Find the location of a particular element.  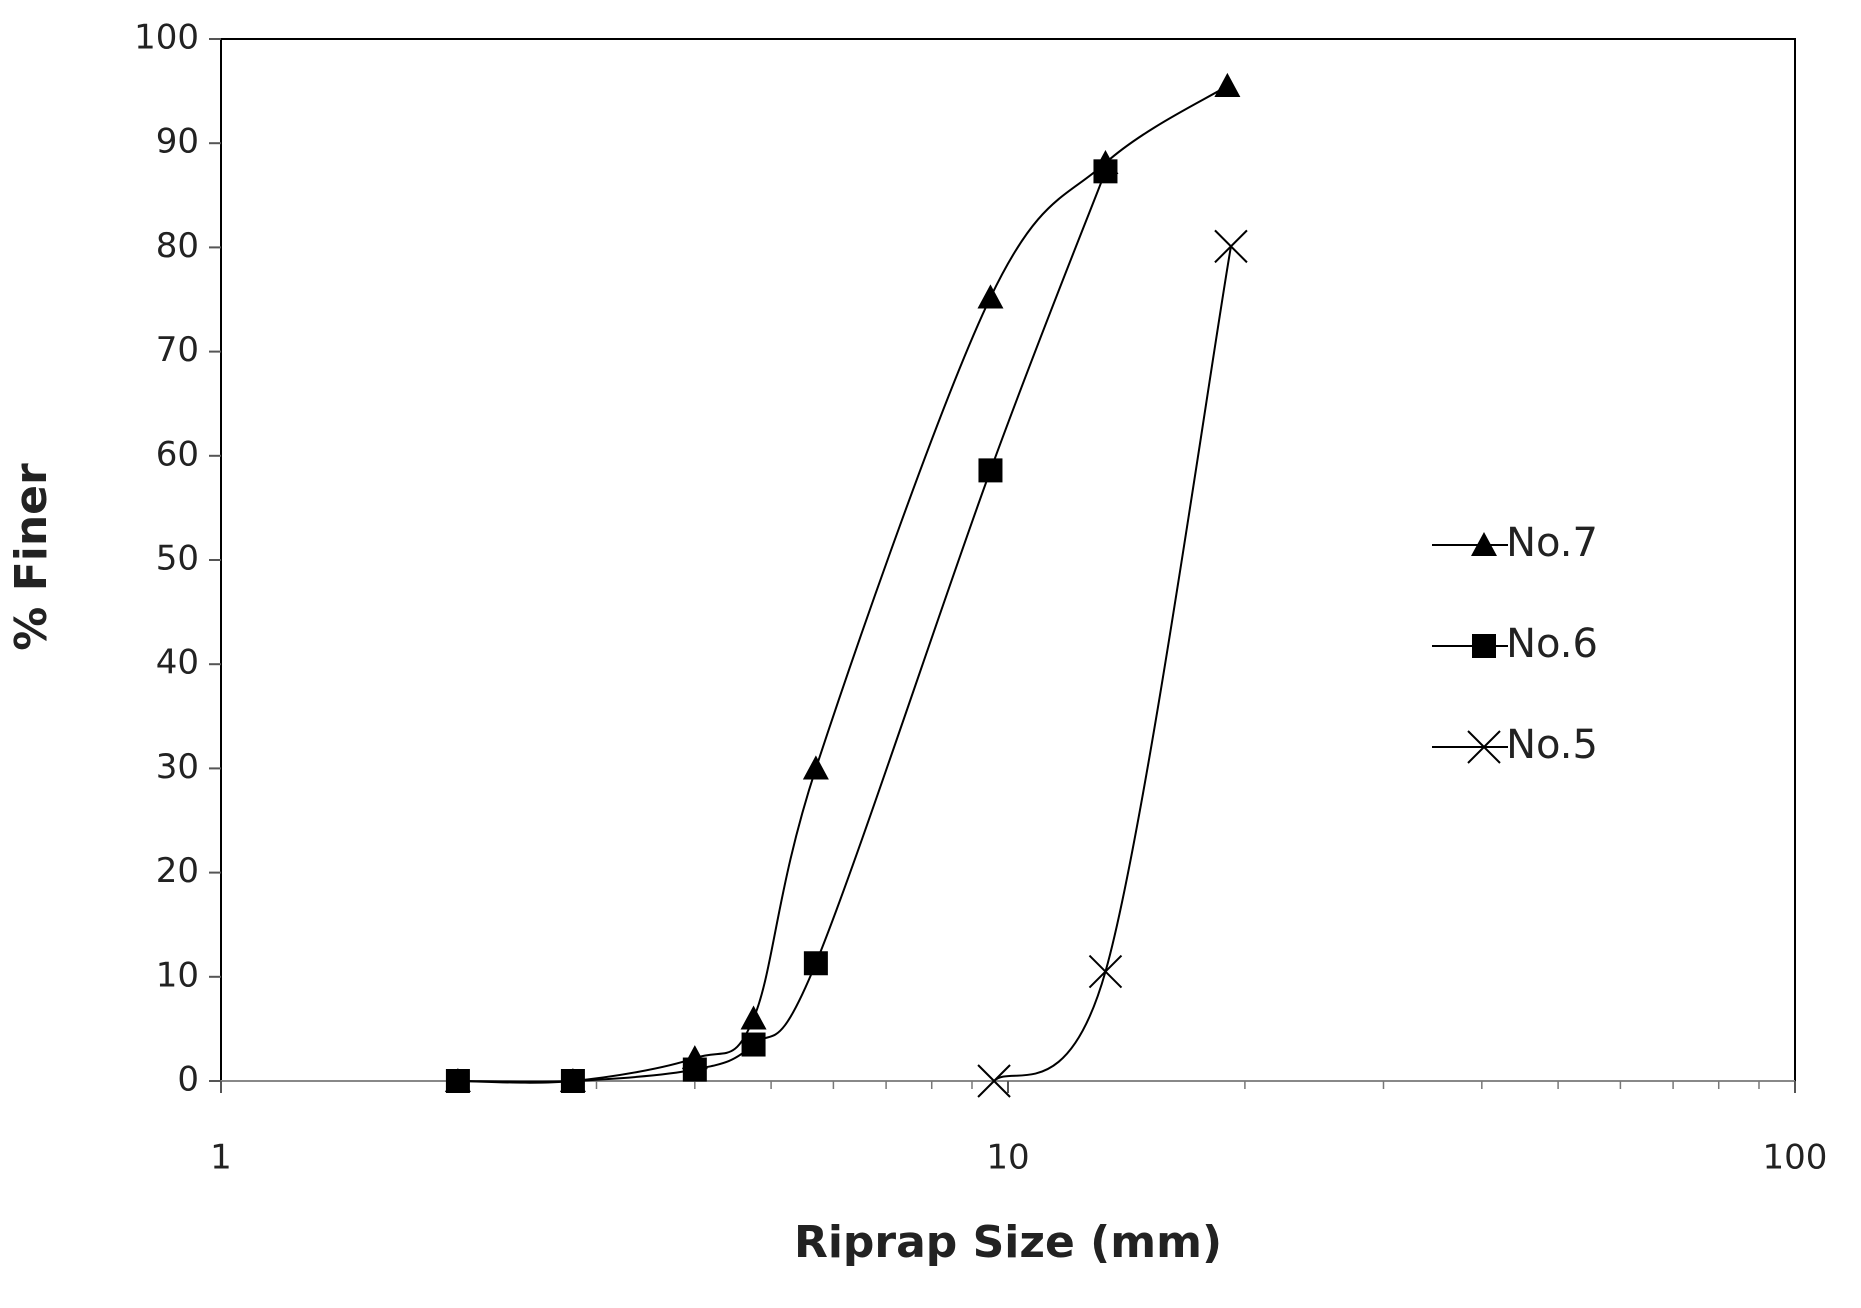

y-tick-label: 70 is located at coordinates (177, 350).